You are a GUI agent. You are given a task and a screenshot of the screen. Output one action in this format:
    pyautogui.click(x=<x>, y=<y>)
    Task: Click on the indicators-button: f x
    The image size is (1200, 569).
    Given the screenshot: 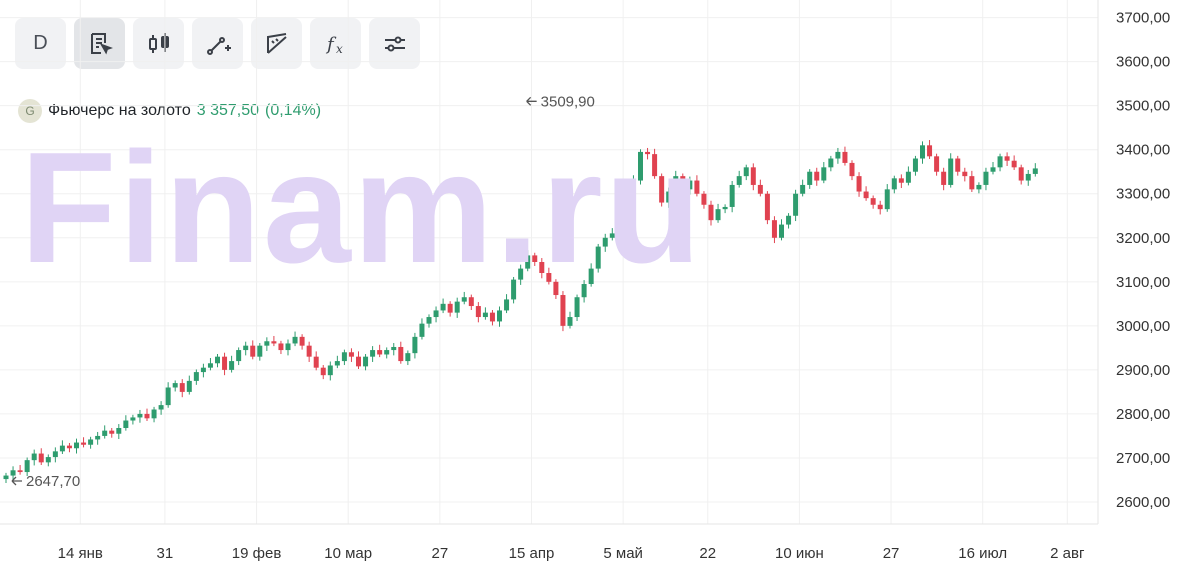 What is the action you would take?
    pyautogui.click(x=335, y=43)
    